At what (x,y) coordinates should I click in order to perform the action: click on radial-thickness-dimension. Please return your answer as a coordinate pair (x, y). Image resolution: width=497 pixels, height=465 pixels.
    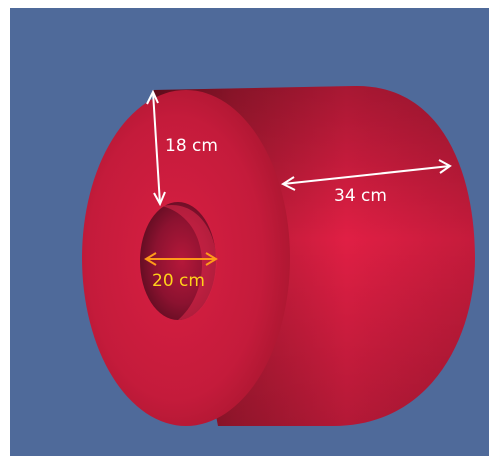
    Looking at the image, I should click on (156, 148).